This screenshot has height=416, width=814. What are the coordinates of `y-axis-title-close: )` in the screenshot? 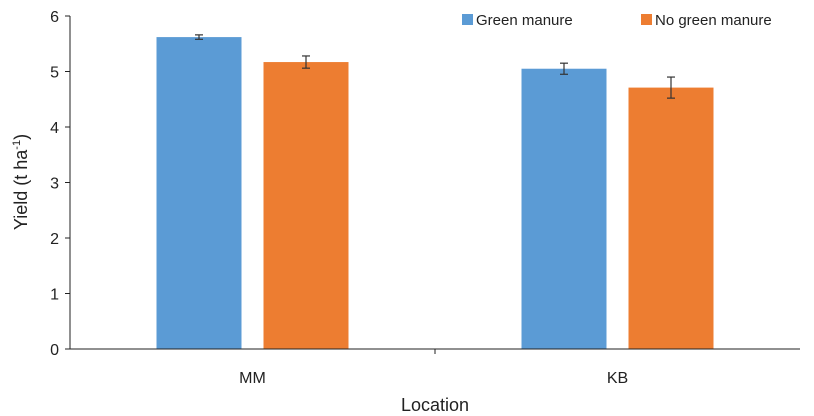 It's located at (21, 137).